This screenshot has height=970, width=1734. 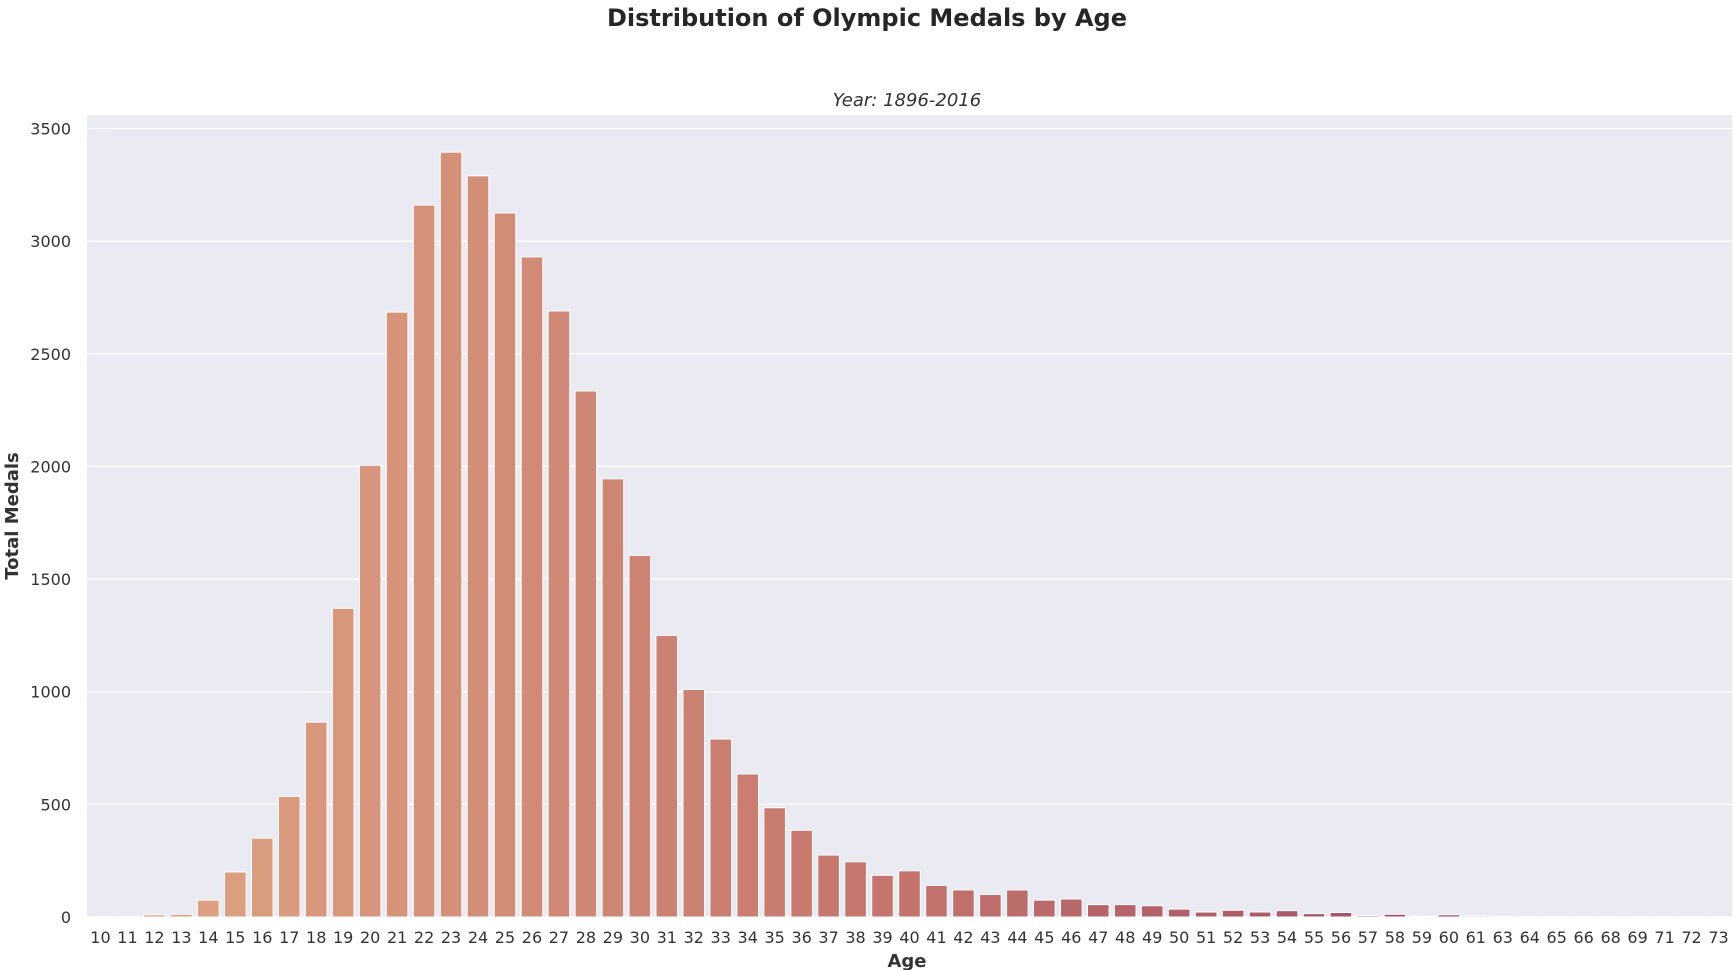 What do you see at coordinates (50, 129) in the screenshot?
I see `y-tick-label: 3500` at bounding box center [50, 129].